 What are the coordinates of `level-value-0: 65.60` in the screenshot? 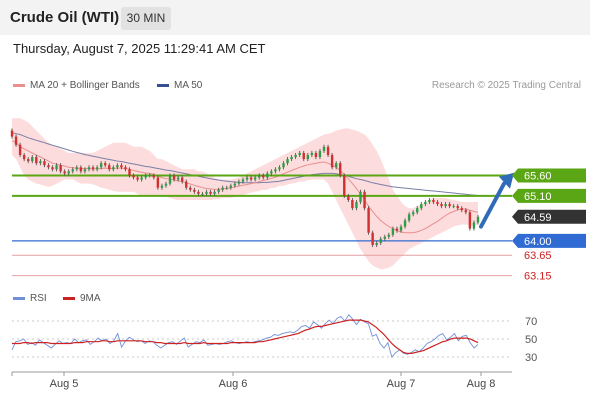 It's located at (538, 176).